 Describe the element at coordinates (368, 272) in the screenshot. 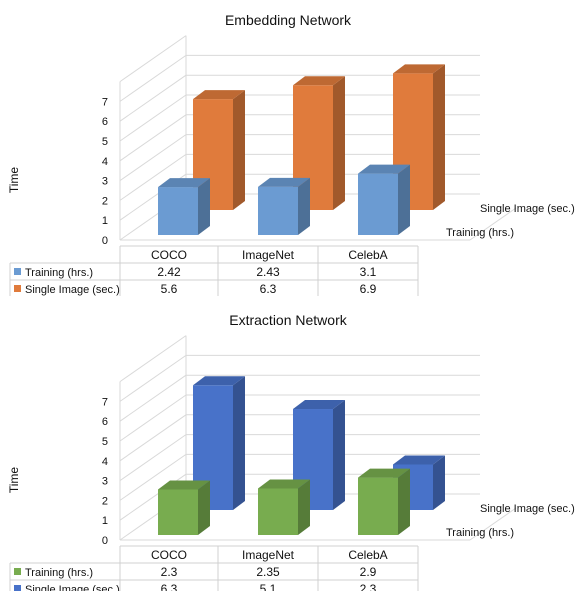

I see `table-cell-0-2: 3.1` at that location.